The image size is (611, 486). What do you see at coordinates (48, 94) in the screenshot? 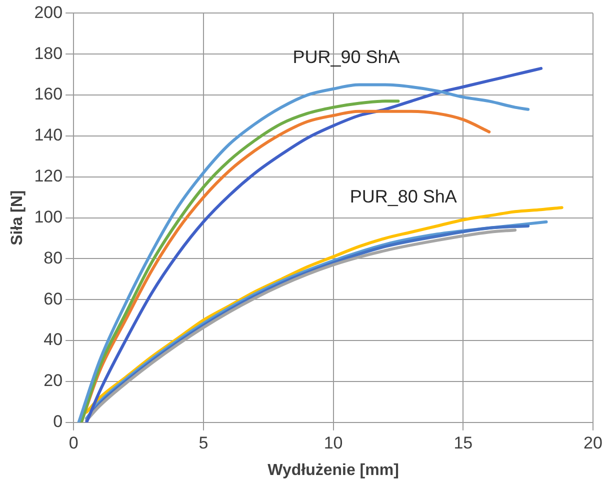
I see `y-tick-label: 160` at bounding box center [48, 94].